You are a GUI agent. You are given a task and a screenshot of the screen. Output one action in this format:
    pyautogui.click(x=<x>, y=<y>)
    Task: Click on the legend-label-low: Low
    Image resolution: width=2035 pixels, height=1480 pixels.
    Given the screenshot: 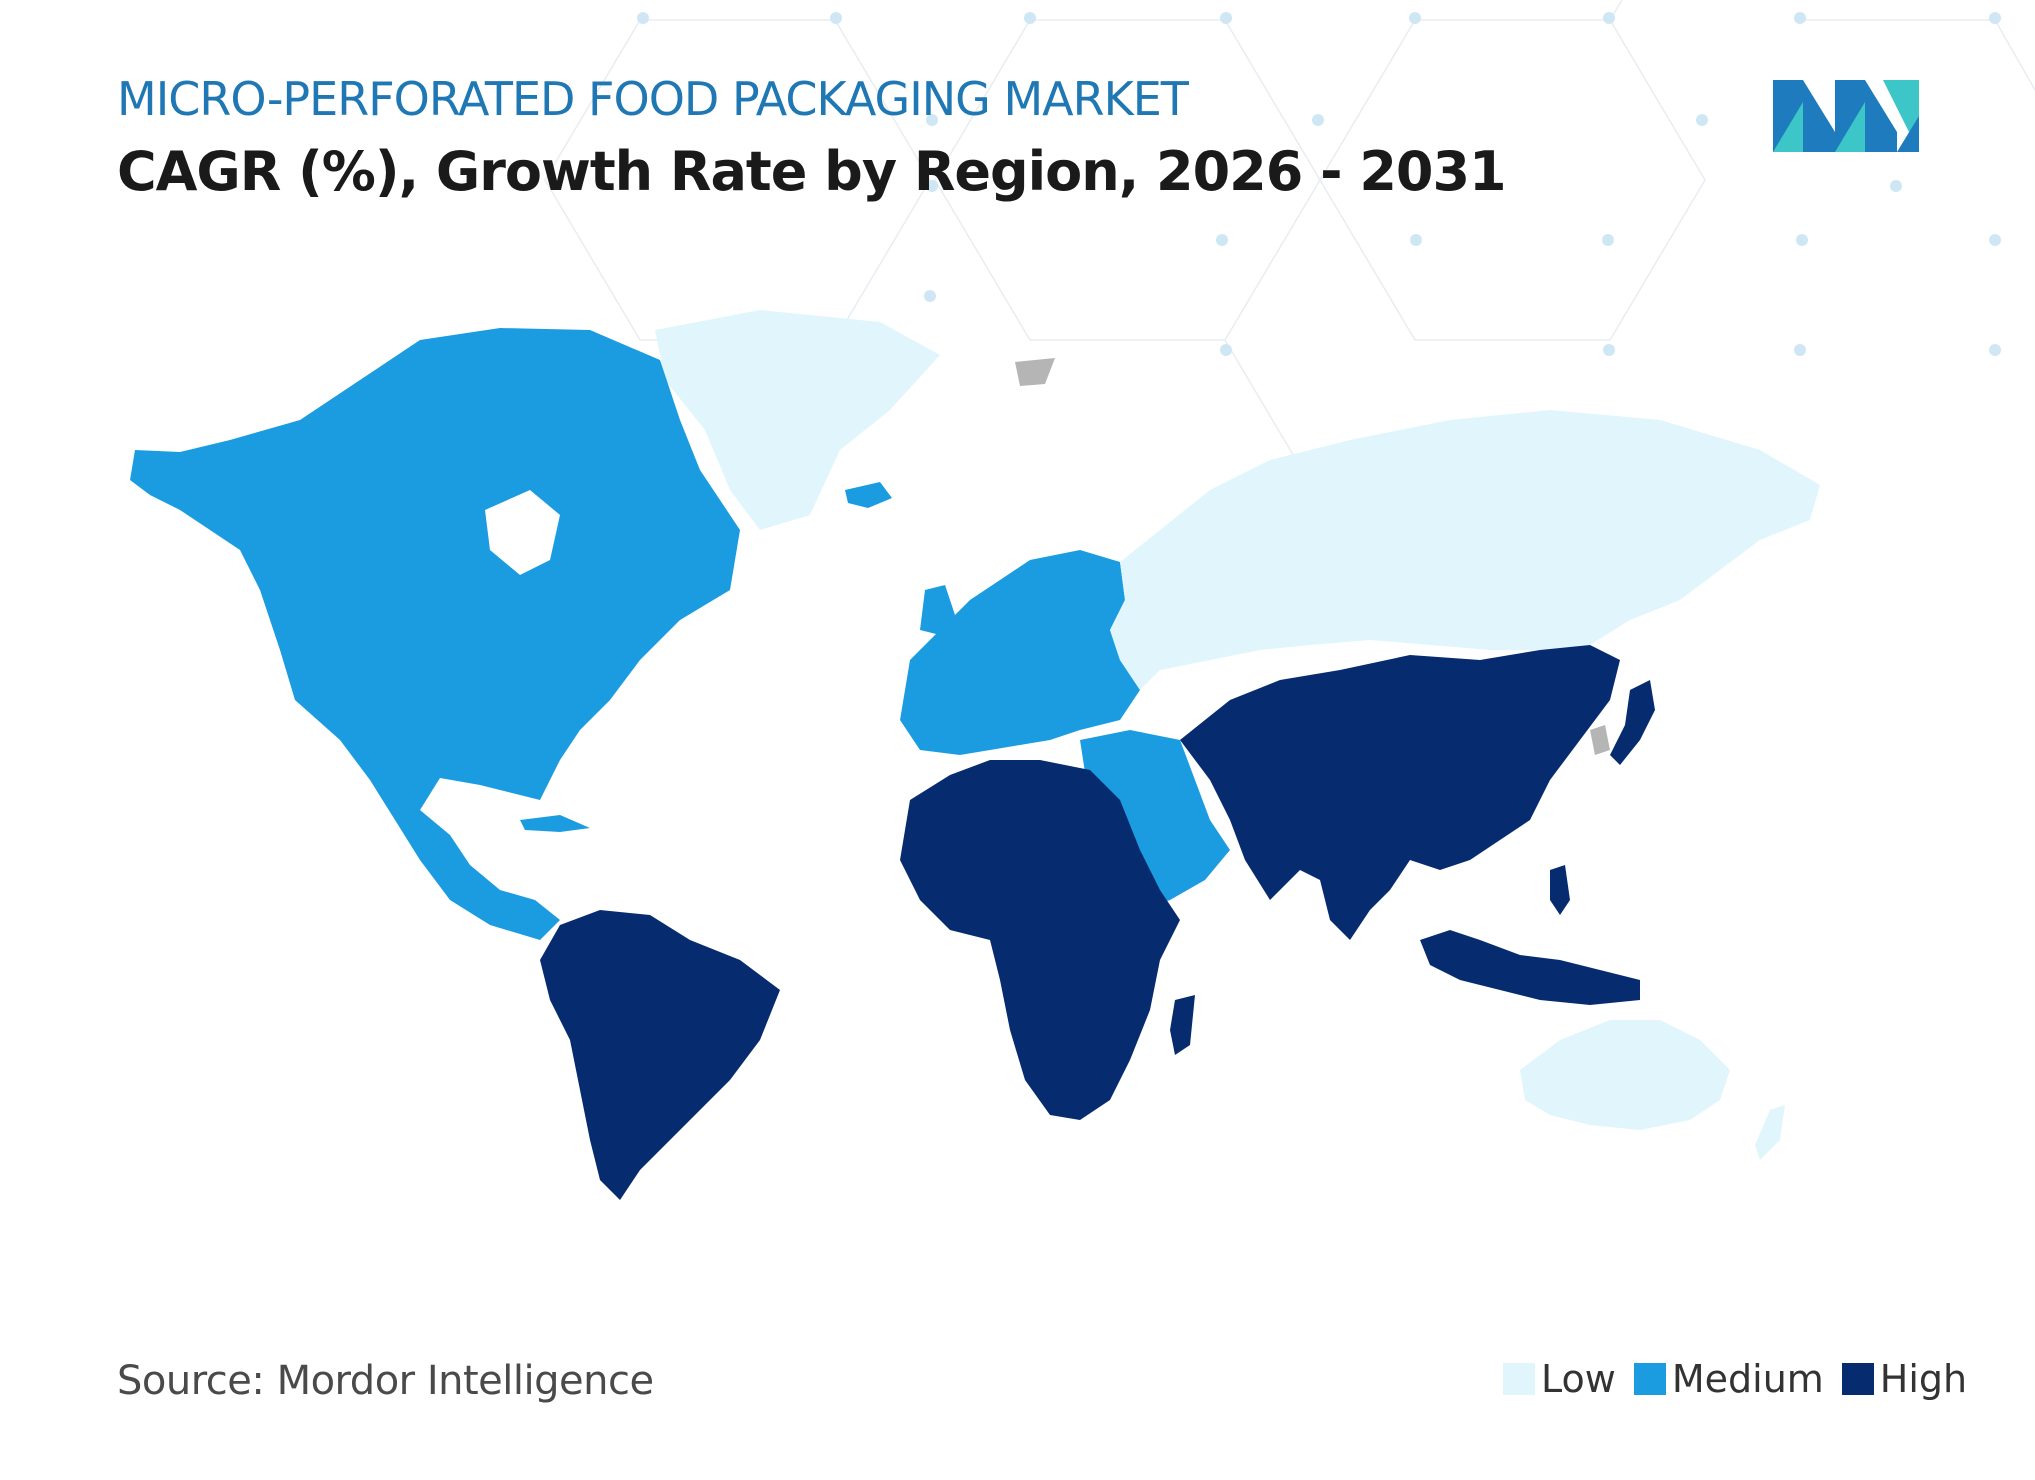 What is the action you would take?
    pyautogui.click(x=1578, y=1379)
    